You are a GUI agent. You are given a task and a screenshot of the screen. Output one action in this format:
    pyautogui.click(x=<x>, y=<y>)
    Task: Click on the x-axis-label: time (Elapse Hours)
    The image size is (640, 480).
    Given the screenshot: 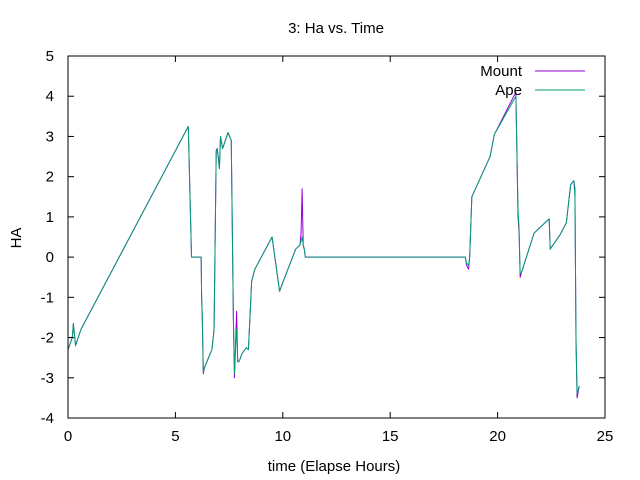 What is the action you would take?
    pyautogui.click(x=334, y=466)
    